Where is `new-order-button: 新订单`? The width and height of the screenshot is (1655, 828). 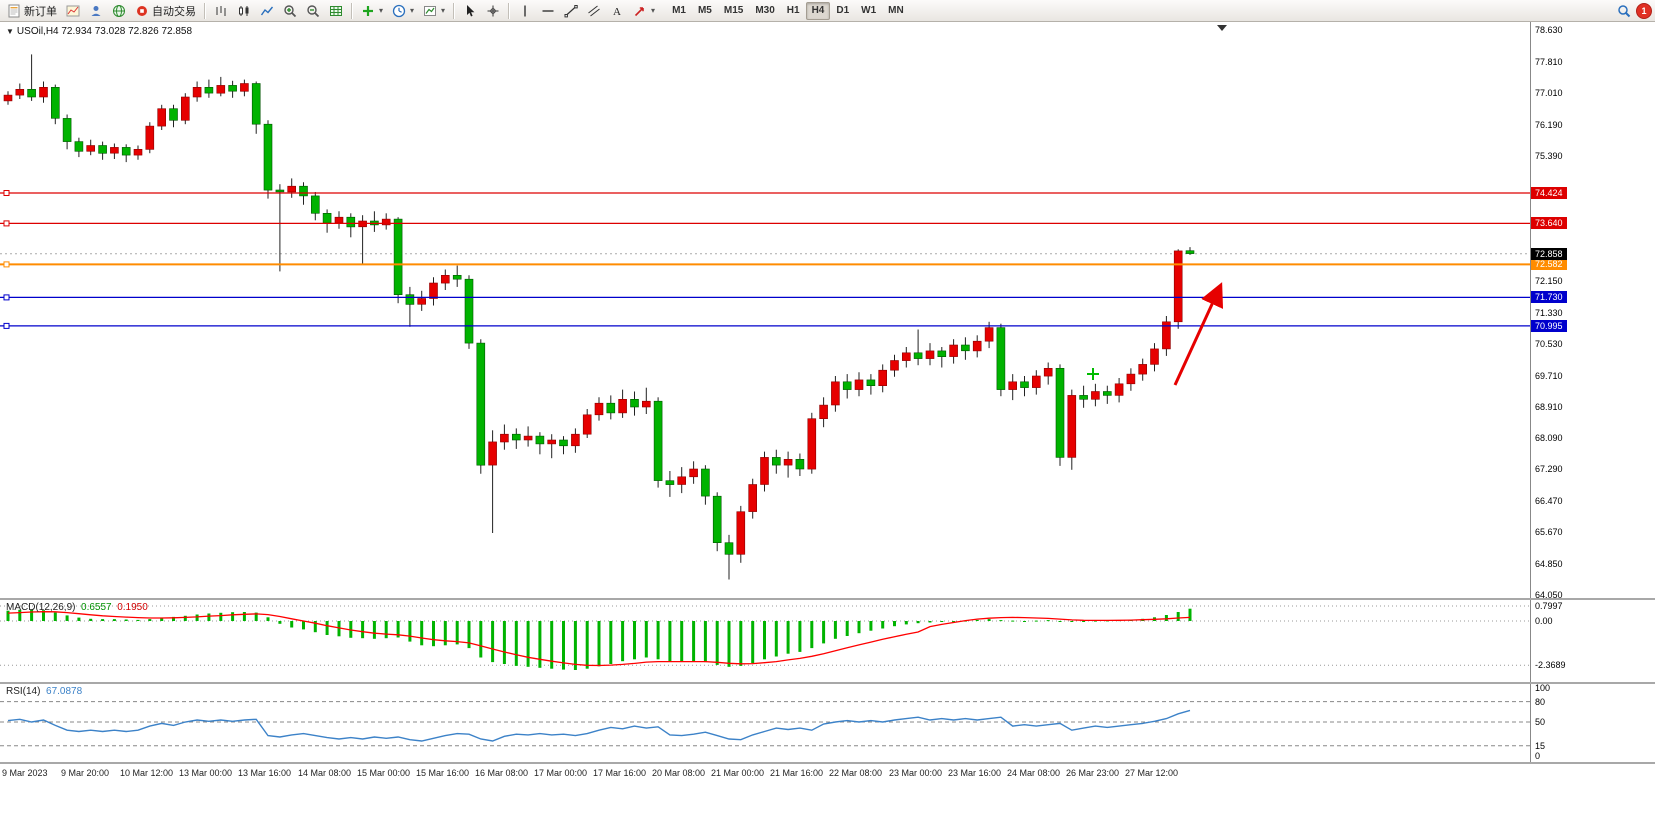 new-order-button: 新订单 is located at coordinates (32, 10).